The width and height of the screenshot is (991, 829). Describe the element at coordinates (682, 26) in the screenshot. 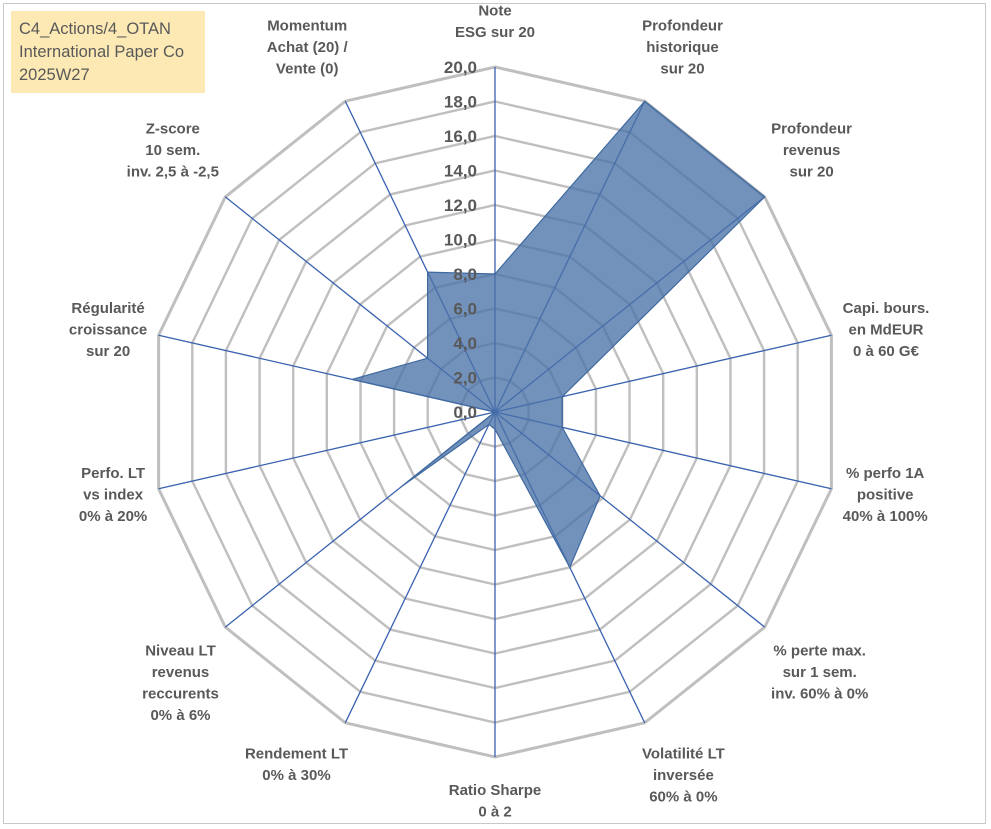

I see `axis-label-1-line-0: Profondeur` at that location.